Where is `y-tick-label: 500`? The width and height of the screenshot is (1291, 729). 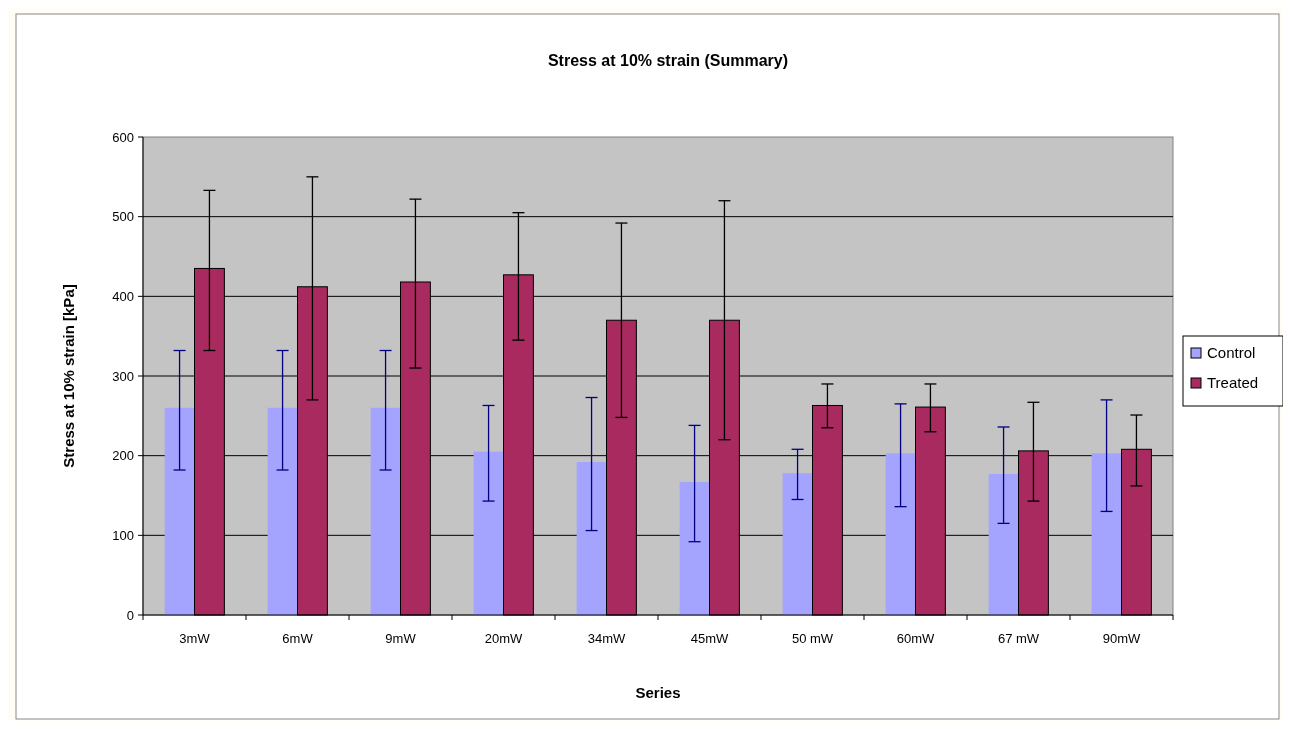
y-tick-label: 500 is located at coordinates (123, 217).